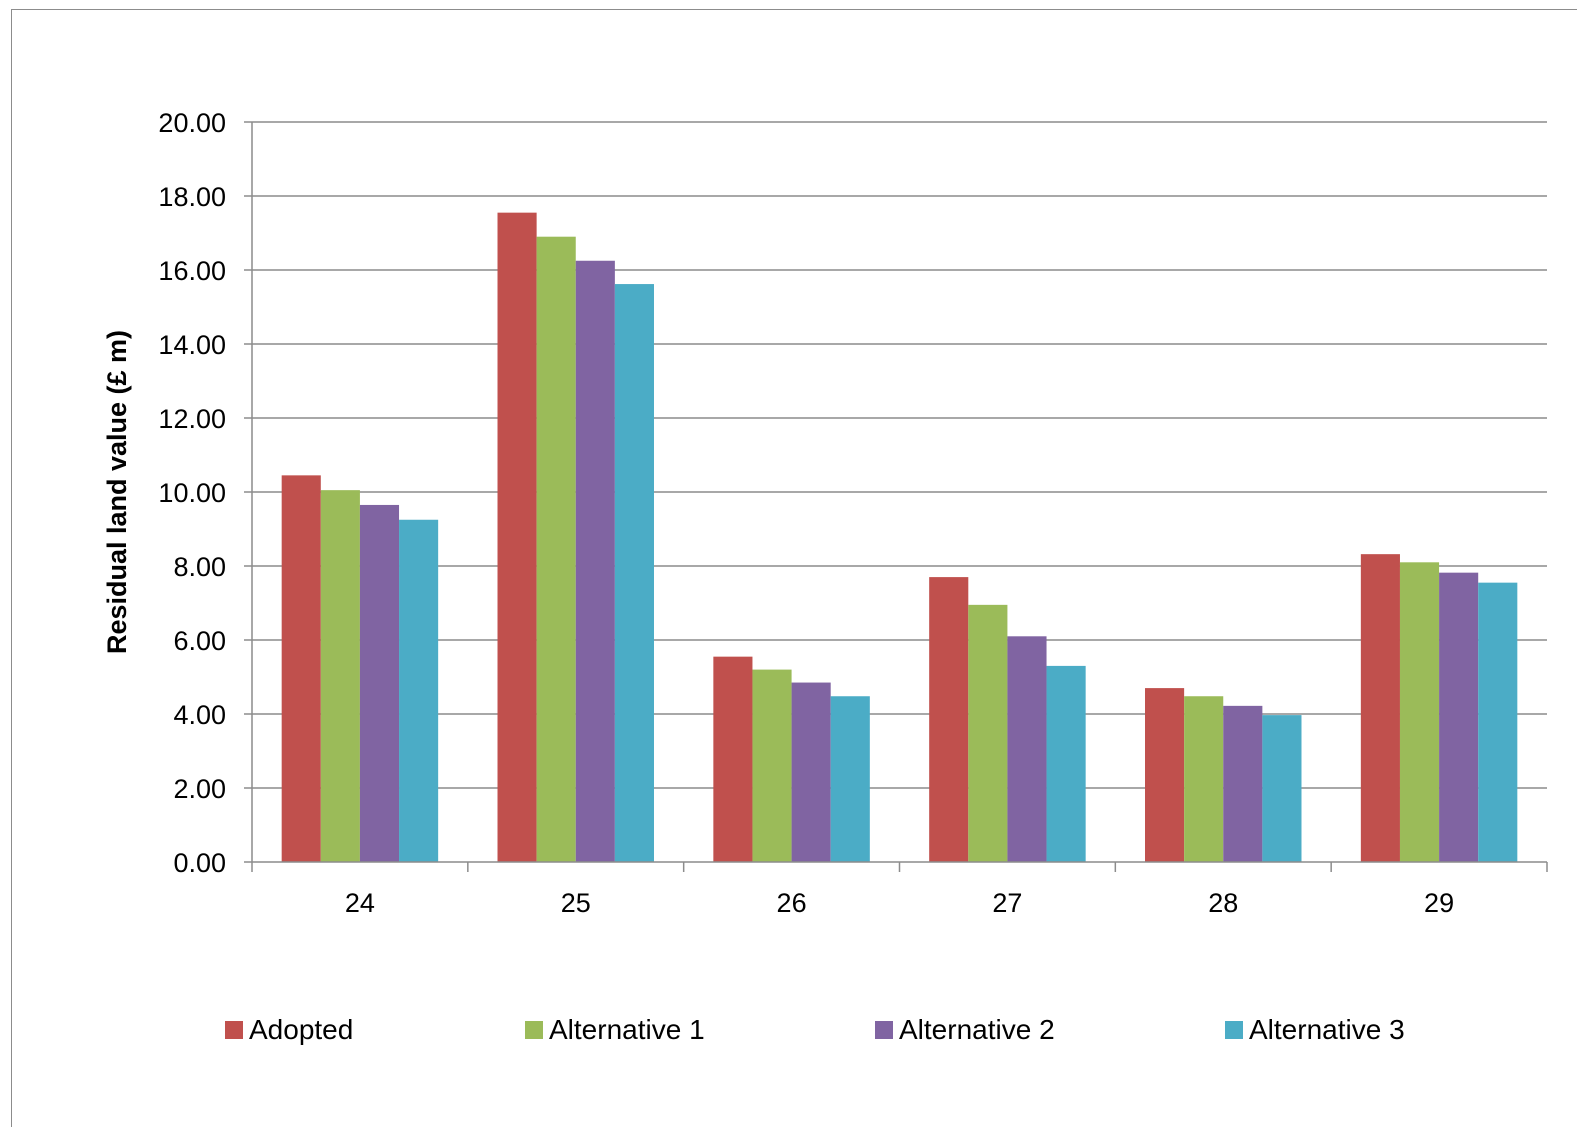 This screenshot has width=1579, height=1129. I want to click on x-tick-label: 29, so click(1439, 903).